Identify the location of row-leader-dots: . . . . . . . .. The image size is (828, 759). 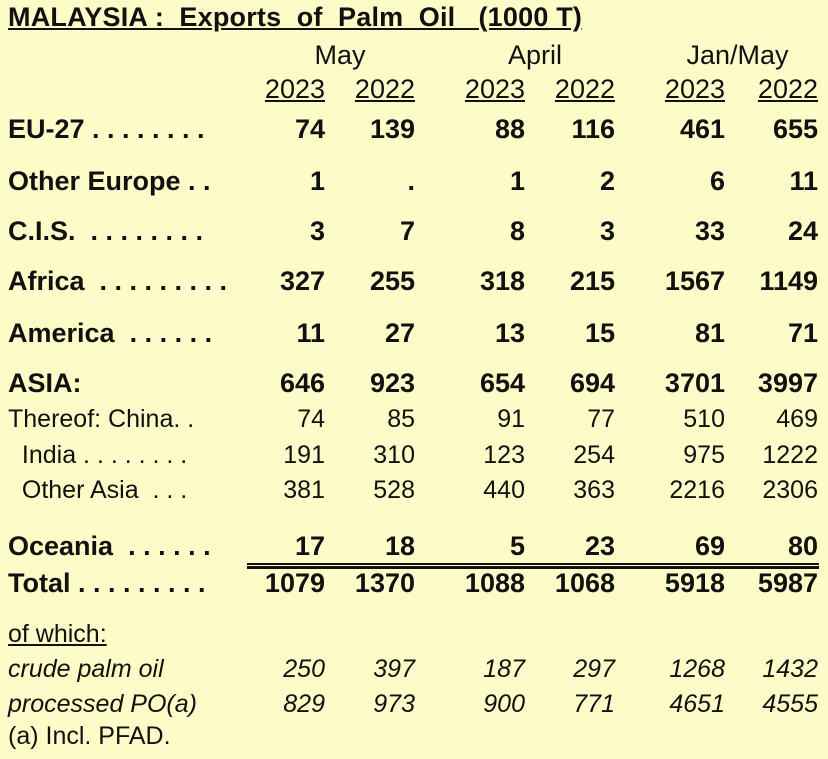
(132, 455).